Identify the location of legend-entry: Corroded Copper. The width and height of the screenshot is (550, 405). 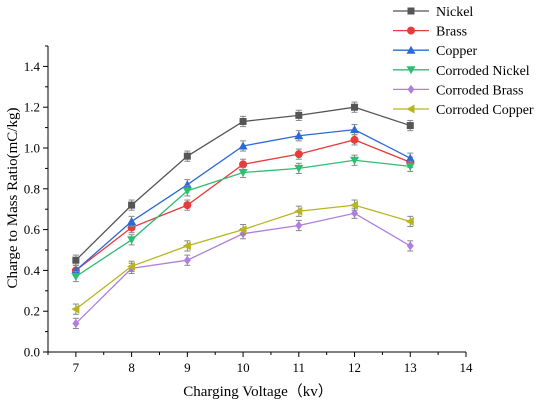
(463, 110).